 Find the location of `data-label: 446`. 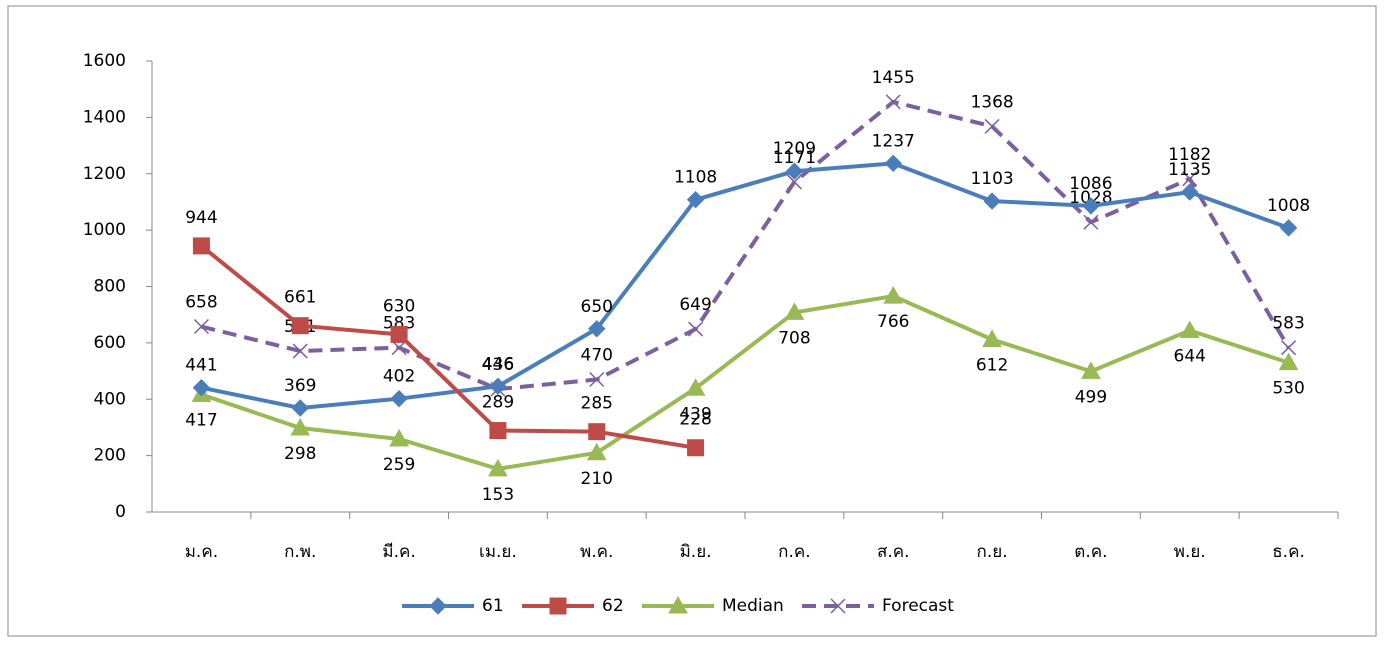

data-label: 446 is located at coordinates (498, 364).